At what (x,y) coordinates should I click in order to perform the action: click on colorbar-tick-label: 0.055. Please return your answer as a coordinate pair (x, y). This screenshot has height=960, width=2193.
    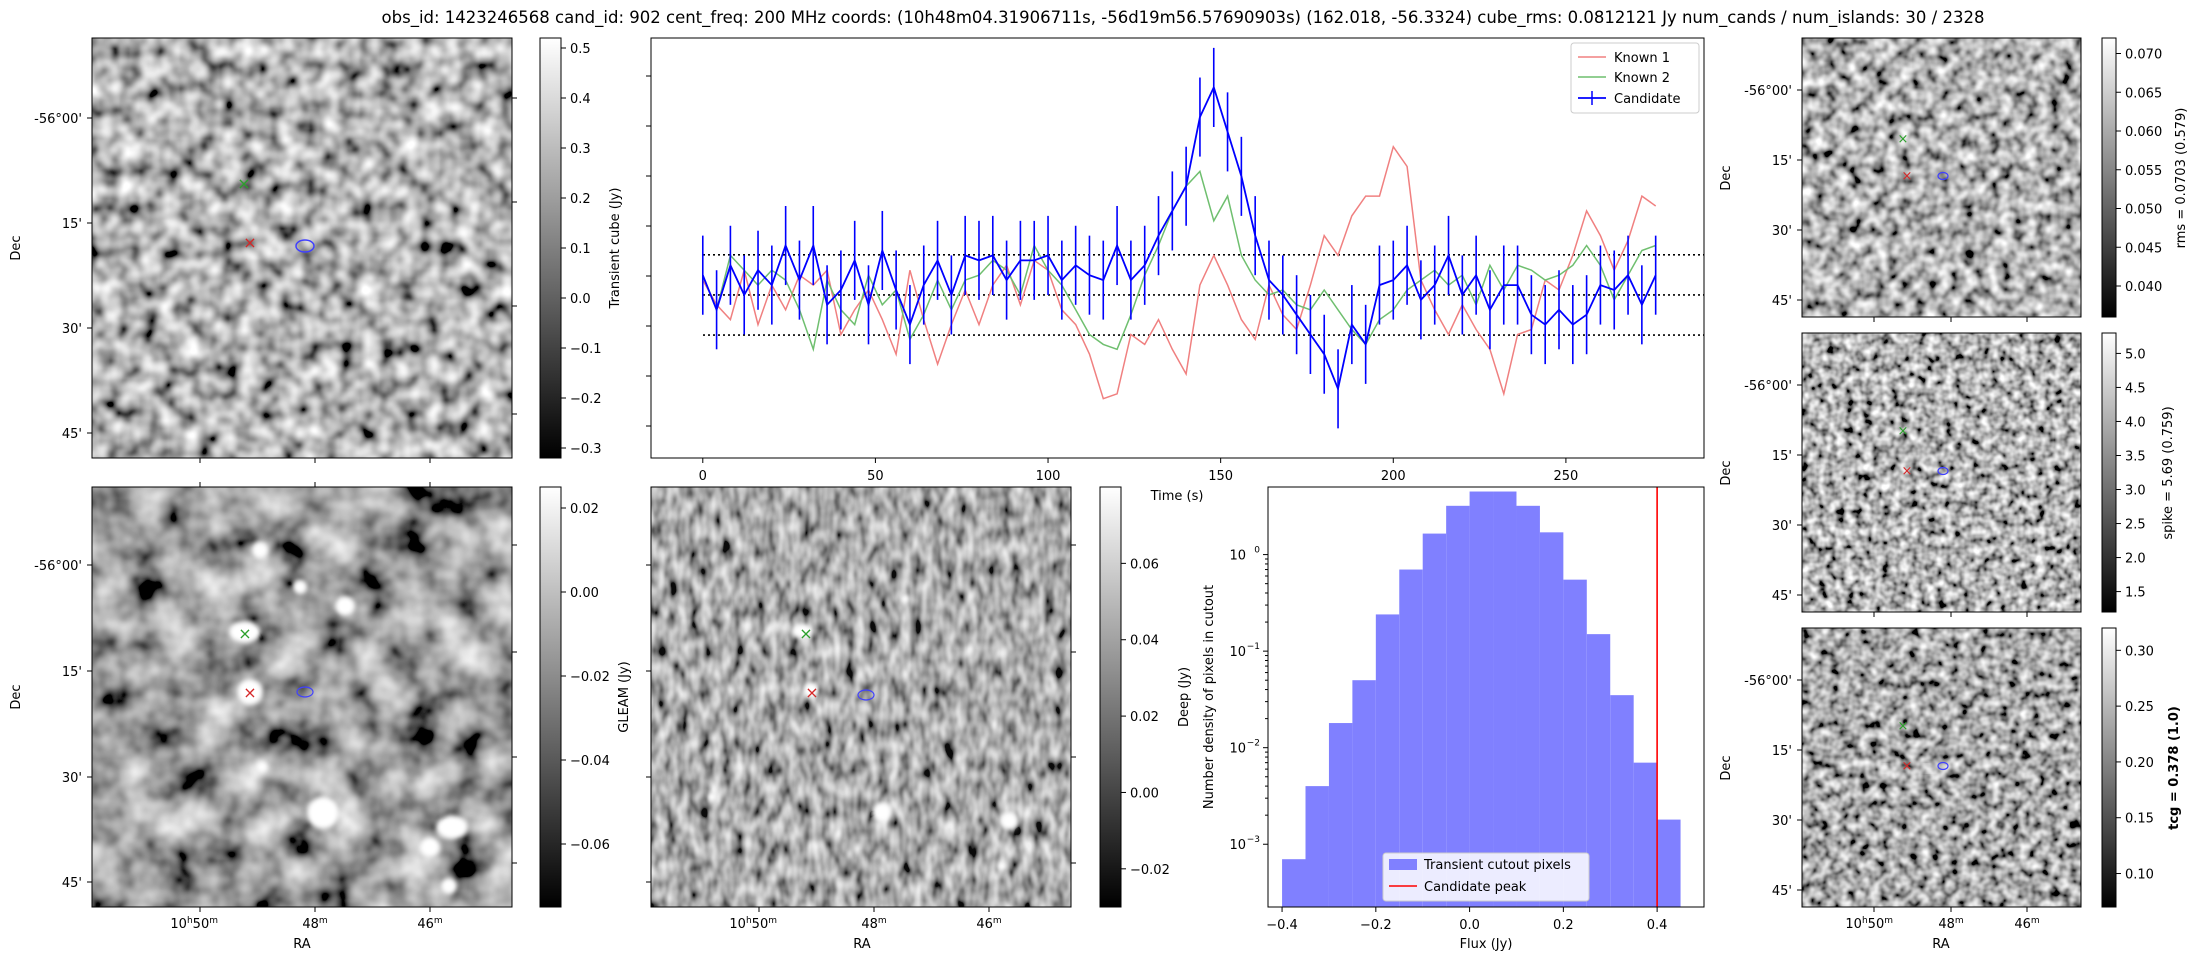
    Looking at the image, I should click on (2143, 171).